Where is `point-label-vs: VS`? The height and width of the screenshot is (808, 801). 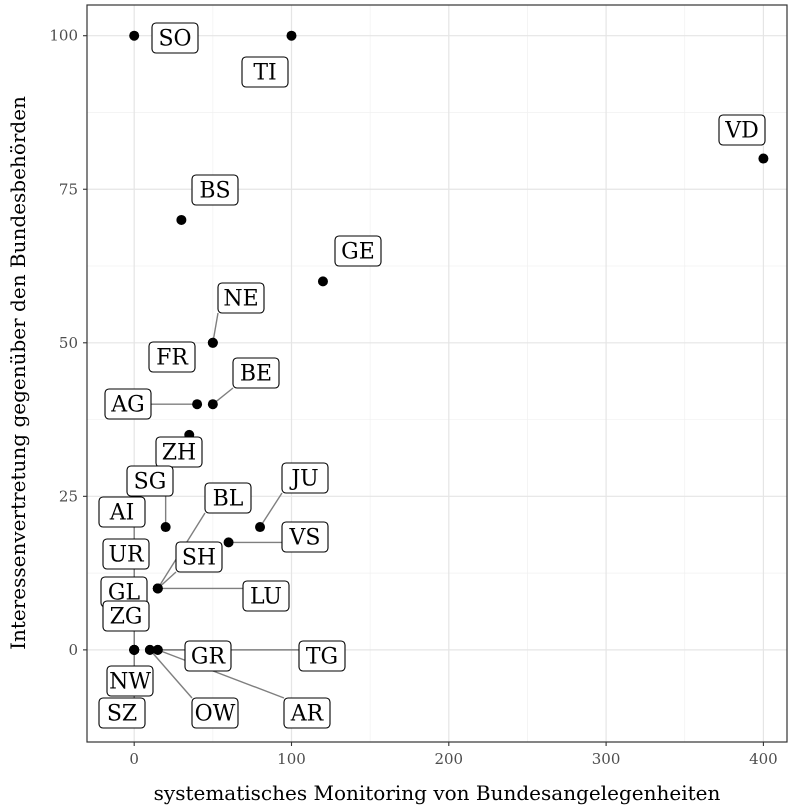 point-label-vs: VS is located at coordinates (305, 537).